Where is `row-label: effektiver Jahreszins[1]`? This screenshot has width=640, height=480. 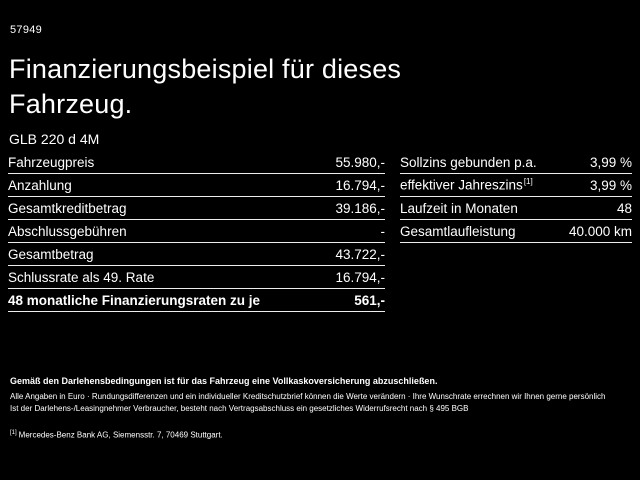 row-label: effektiver Jahreszins[1] is located at coordinates (466, 185).